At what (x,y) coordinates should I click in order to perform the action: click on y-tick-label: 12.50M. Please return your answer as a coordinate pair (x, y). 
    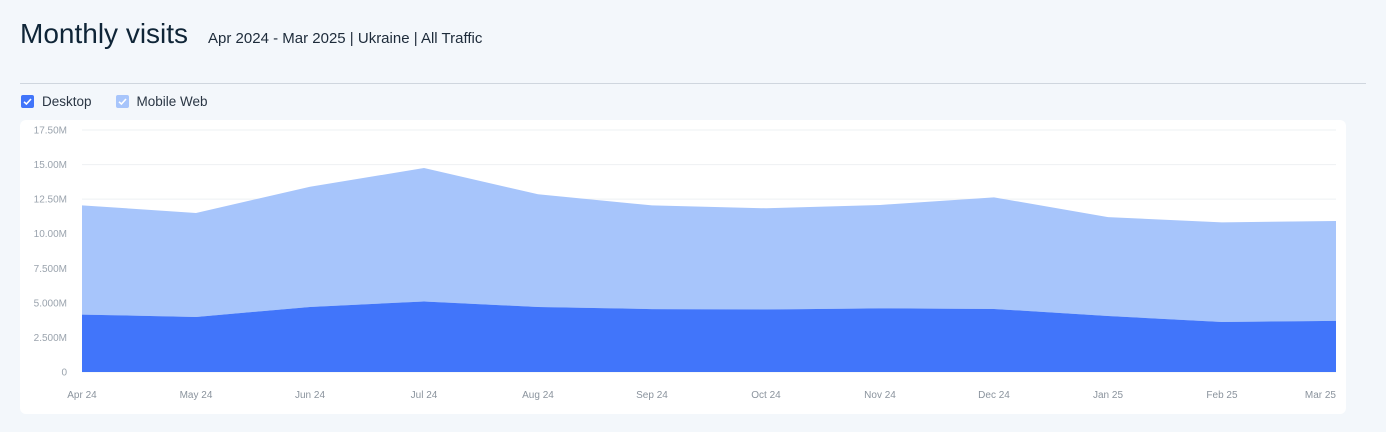
    Looking at the image, I should click on (50, 200).